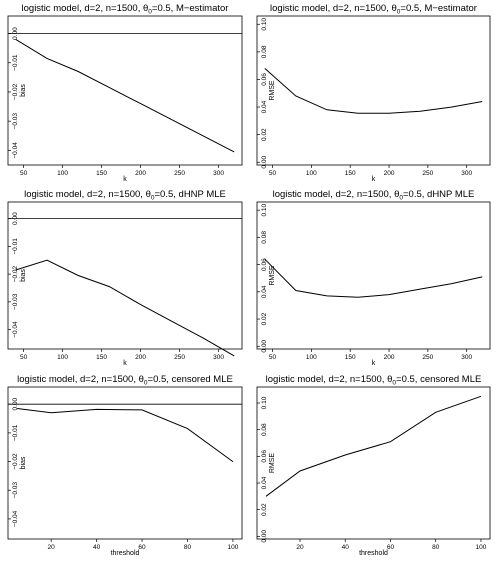 Image resolution: width=495 pixels, height=561 pixels. What do you see at coordinates (15, 432) in the screenshot?
I see `y-tick-label: −0.01` at bounding box center [15, 432].